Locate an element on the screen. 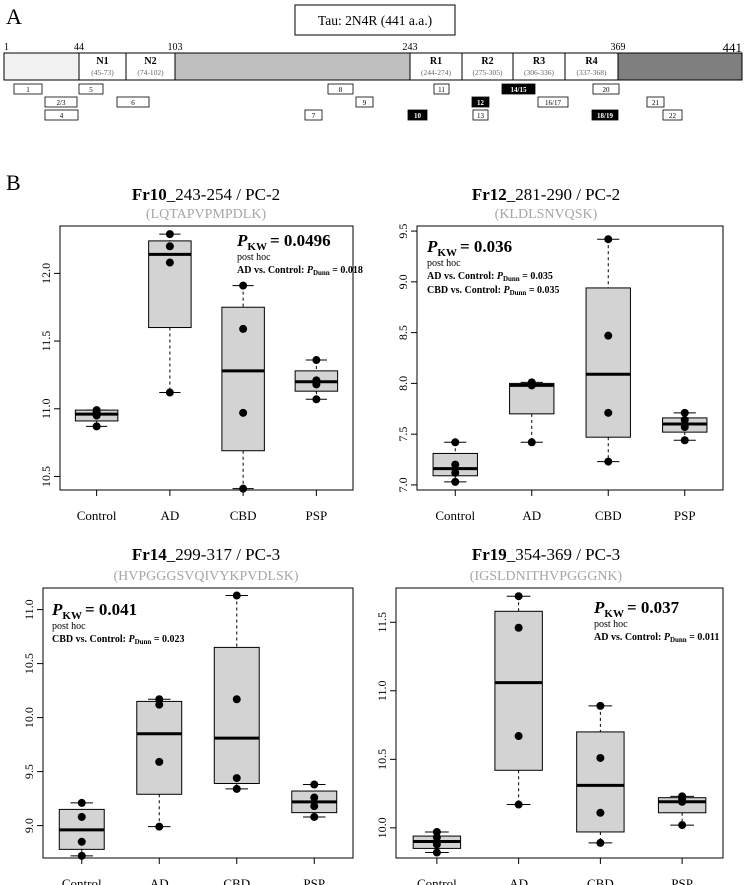  fragment-label: 22 is located at coordinates (673, 116).